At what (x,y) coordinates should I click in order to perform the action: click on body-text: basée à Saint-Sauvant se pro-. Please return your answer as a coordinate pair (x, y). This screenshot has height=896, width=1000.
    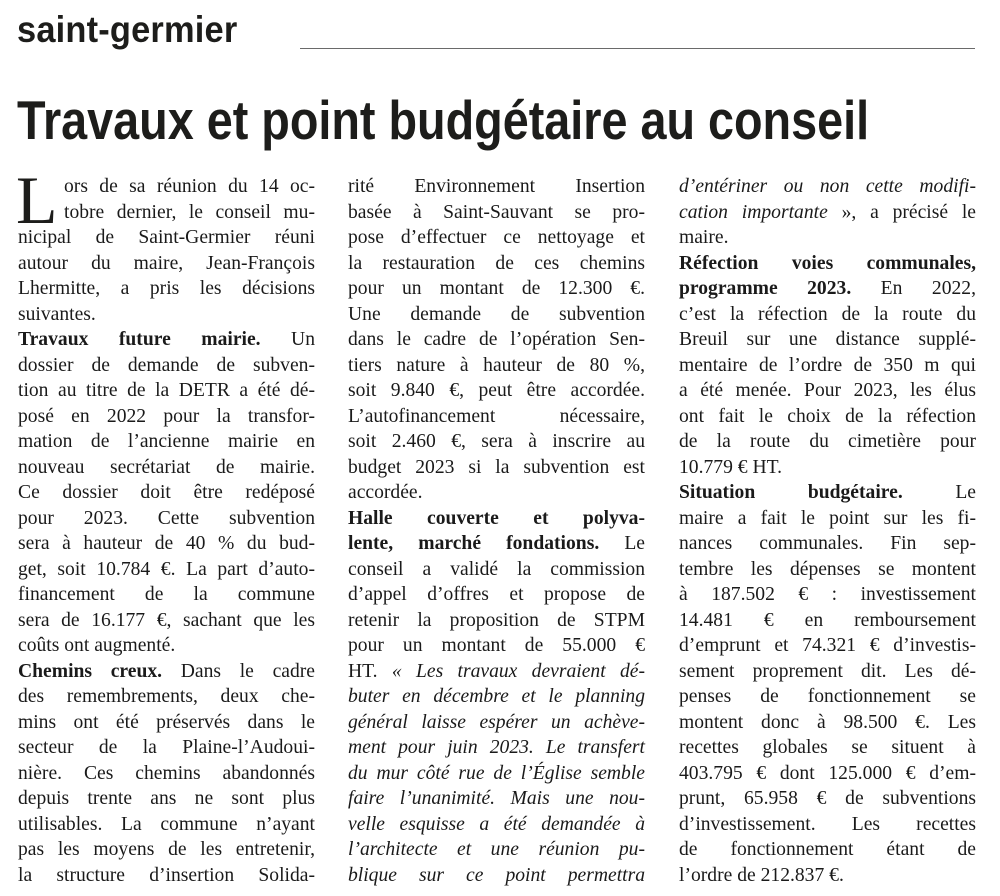
    Looking at the image, I should click on (496, 212).